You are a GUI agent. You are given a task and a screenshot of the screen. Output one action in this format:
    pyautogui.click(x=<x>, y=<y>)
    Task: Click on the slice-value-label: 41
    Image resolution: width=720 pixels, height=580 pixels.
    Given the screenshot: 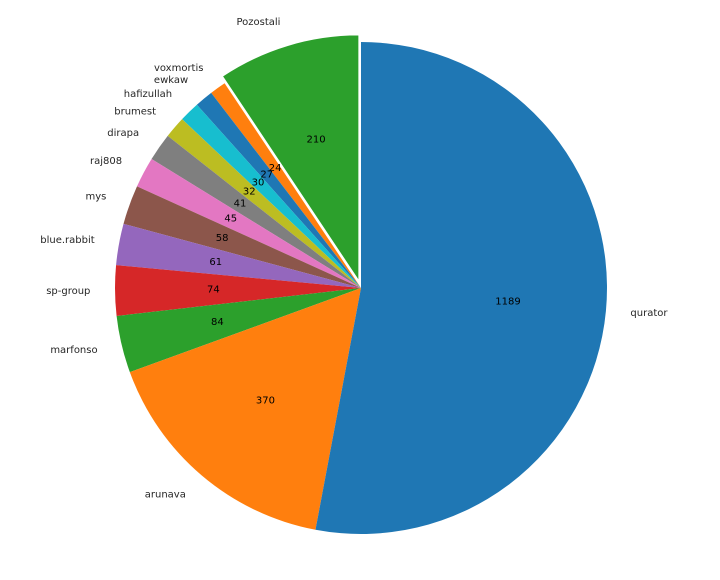 What is the action you would take?
    pyautogui.click(x=240, y=204)
    